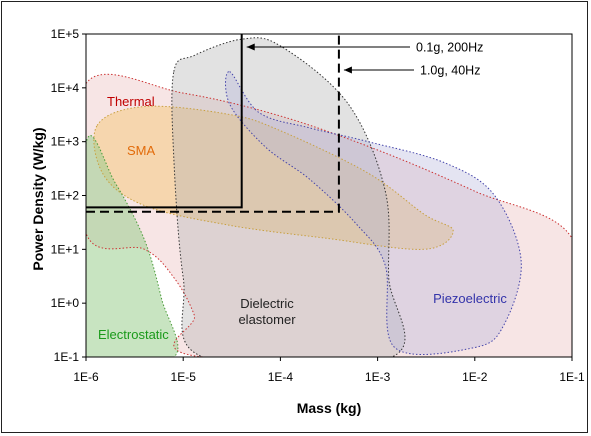 This screenshot has height=436, width=591. I want to click on x-tick-label: 1E-4, so click(281, 377).